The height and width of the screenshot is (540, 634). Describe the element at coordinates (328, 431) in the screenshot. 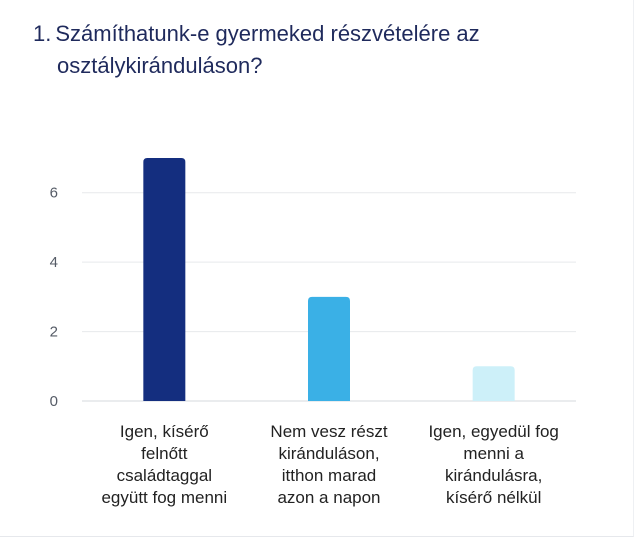

I see `category-label-line: Nem vesz részt` at that location.